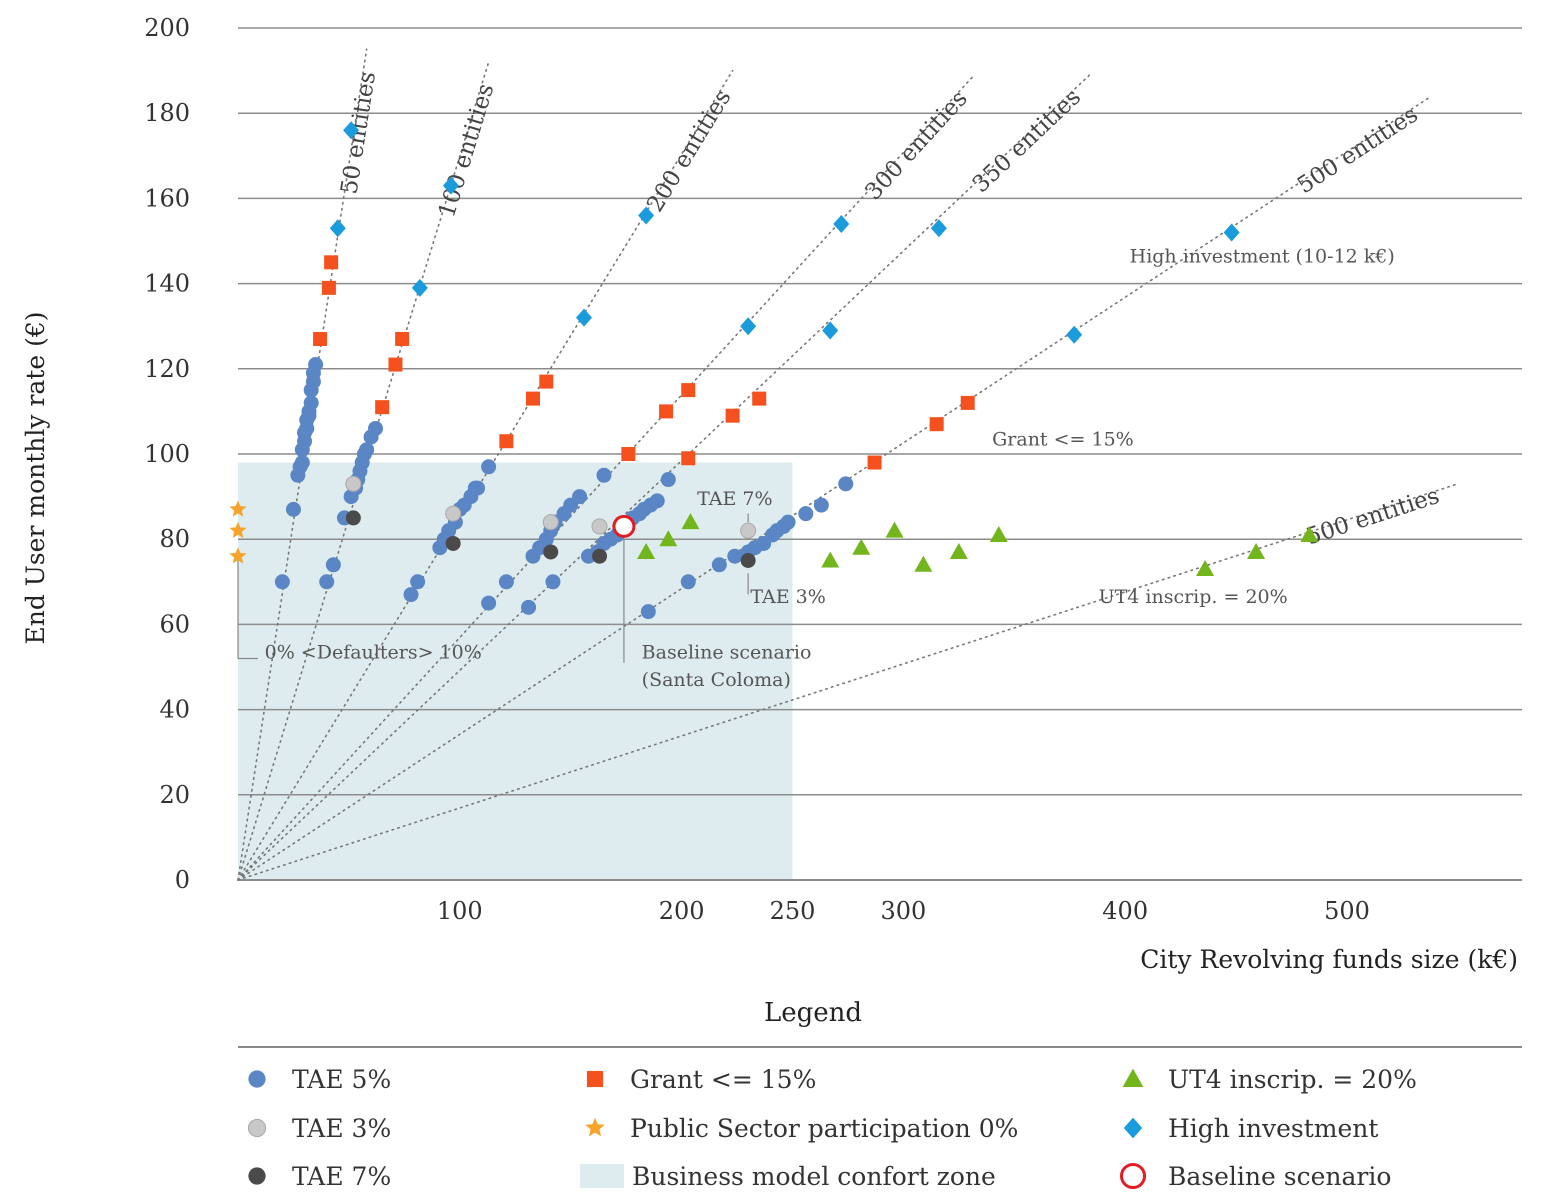 The width and height of the screenshot is (1556, 1204). Describe the element at coordinates (824, 1128) in the screenshot. I see `legend-label-4: Public Sector participation 0%` at that location.